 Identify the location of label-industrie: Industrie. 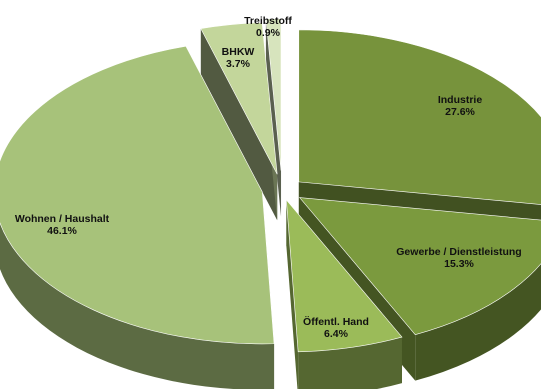
(460, 100).